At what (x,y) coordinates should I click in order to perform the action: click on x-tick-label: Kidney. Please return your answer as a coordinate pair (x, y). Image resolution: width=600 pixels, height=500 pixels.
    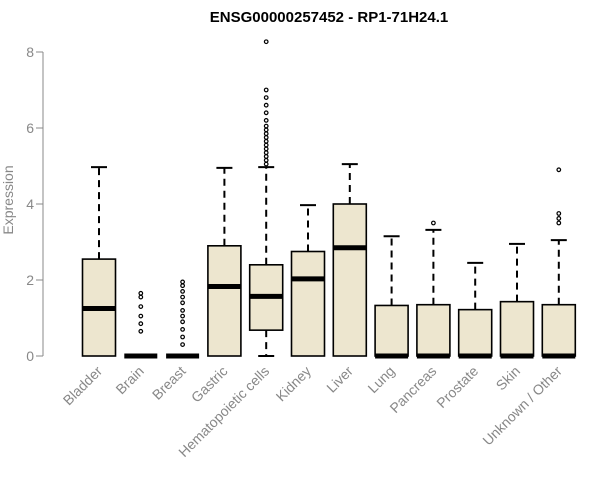
    Looking at the image, I should click on (294, 384).